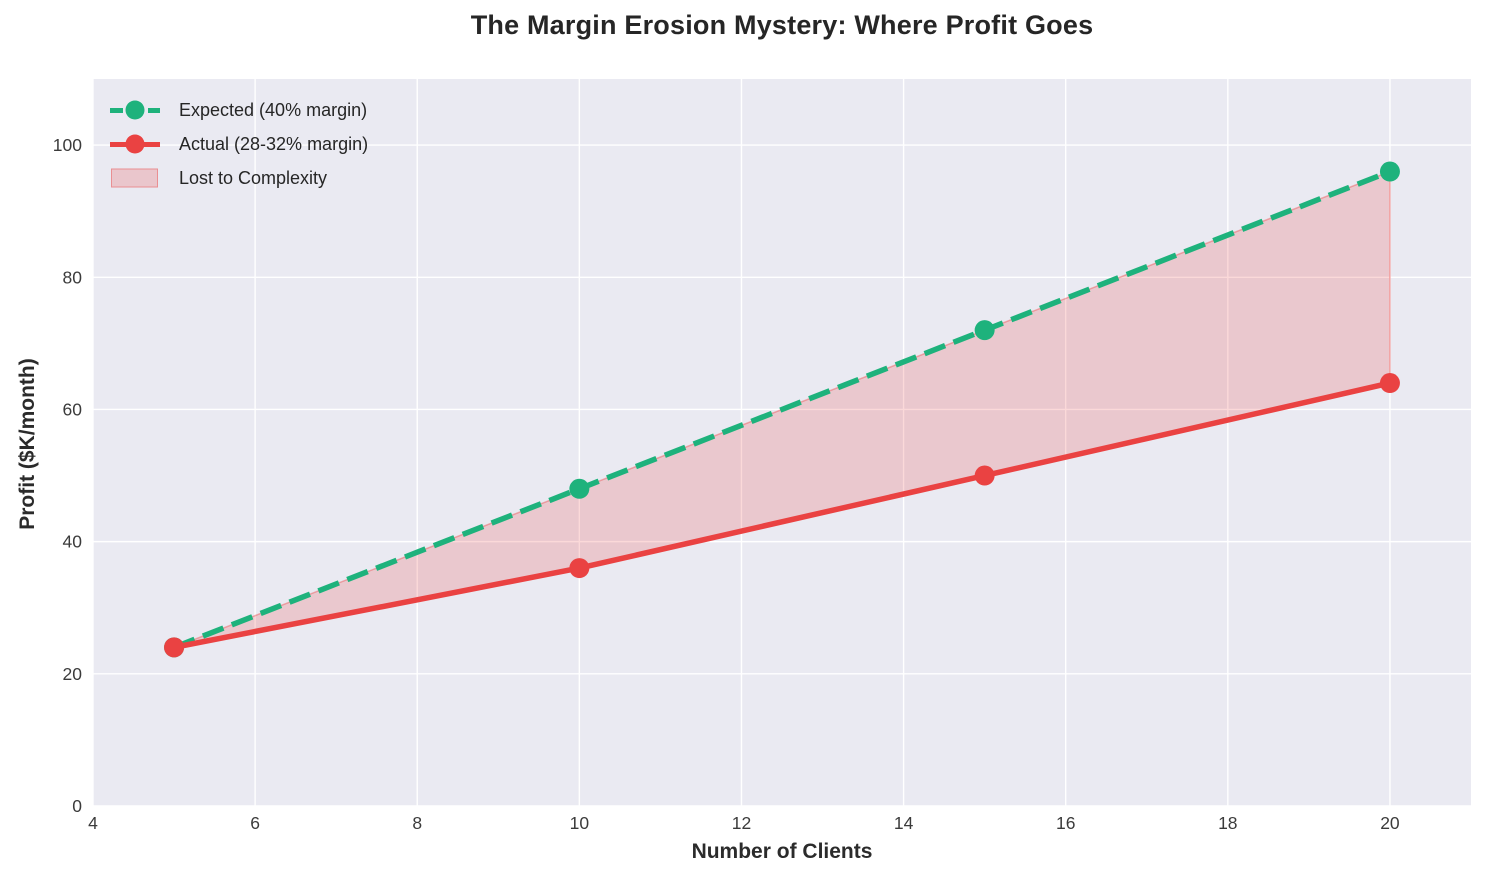 The height and width of the screenshot is (883, 1485). Describe the element at coordinates (782, 851) in the screenshot. I see `x-axis-label: Number of Clients` at that location.